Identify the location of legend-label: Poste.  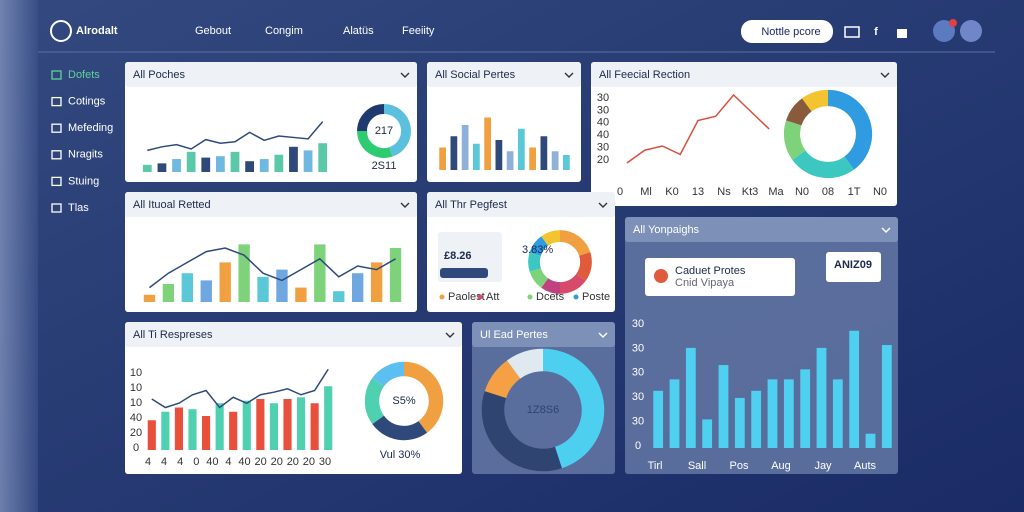
(596, 297).